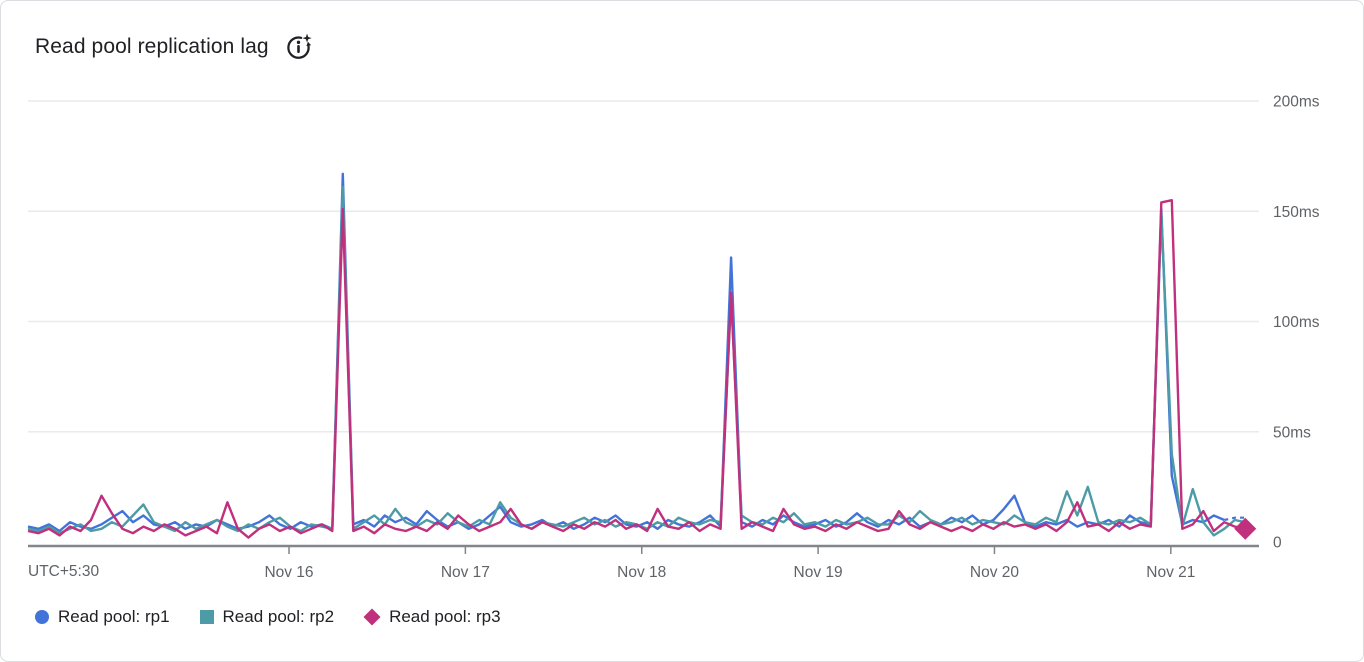 This screenshot has height=662, width=1364. What do you see at coordinates (1296, 322) in the screenshot?
I see `y-axis-label-100: 100ms` at bounding box center [1296, 322].